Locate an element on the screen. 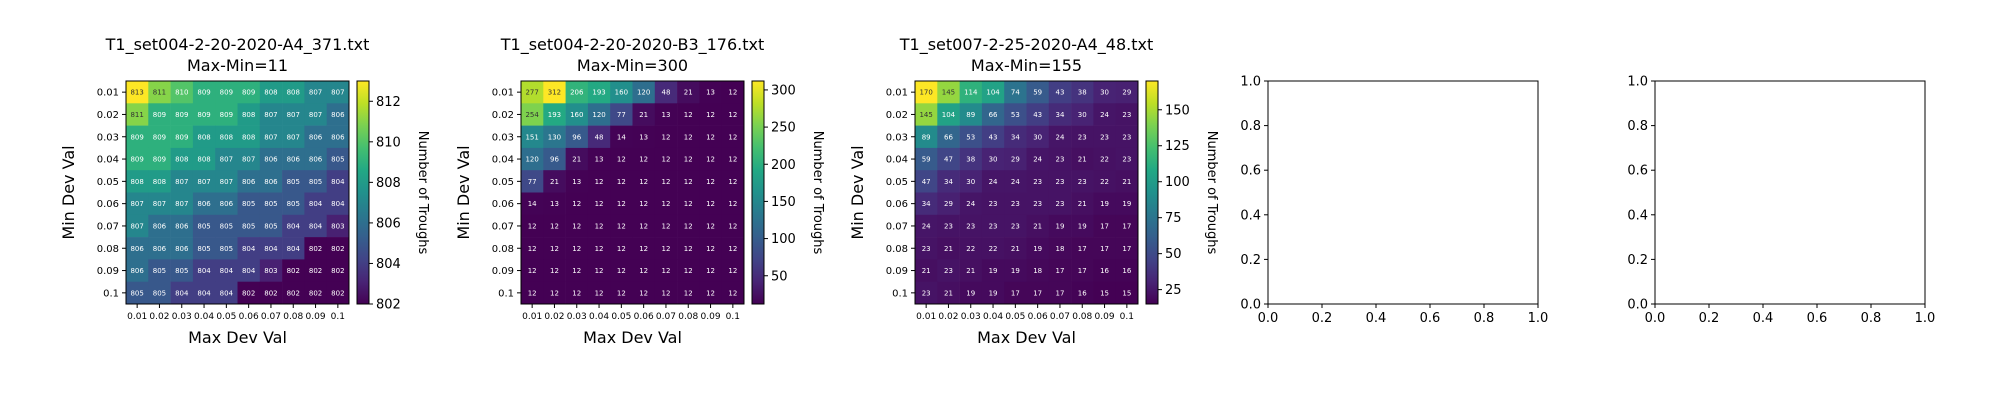 This screenshot has width=2000, height=400. colorbar-tick-label: 100 is located at coordinates (1177, 182).